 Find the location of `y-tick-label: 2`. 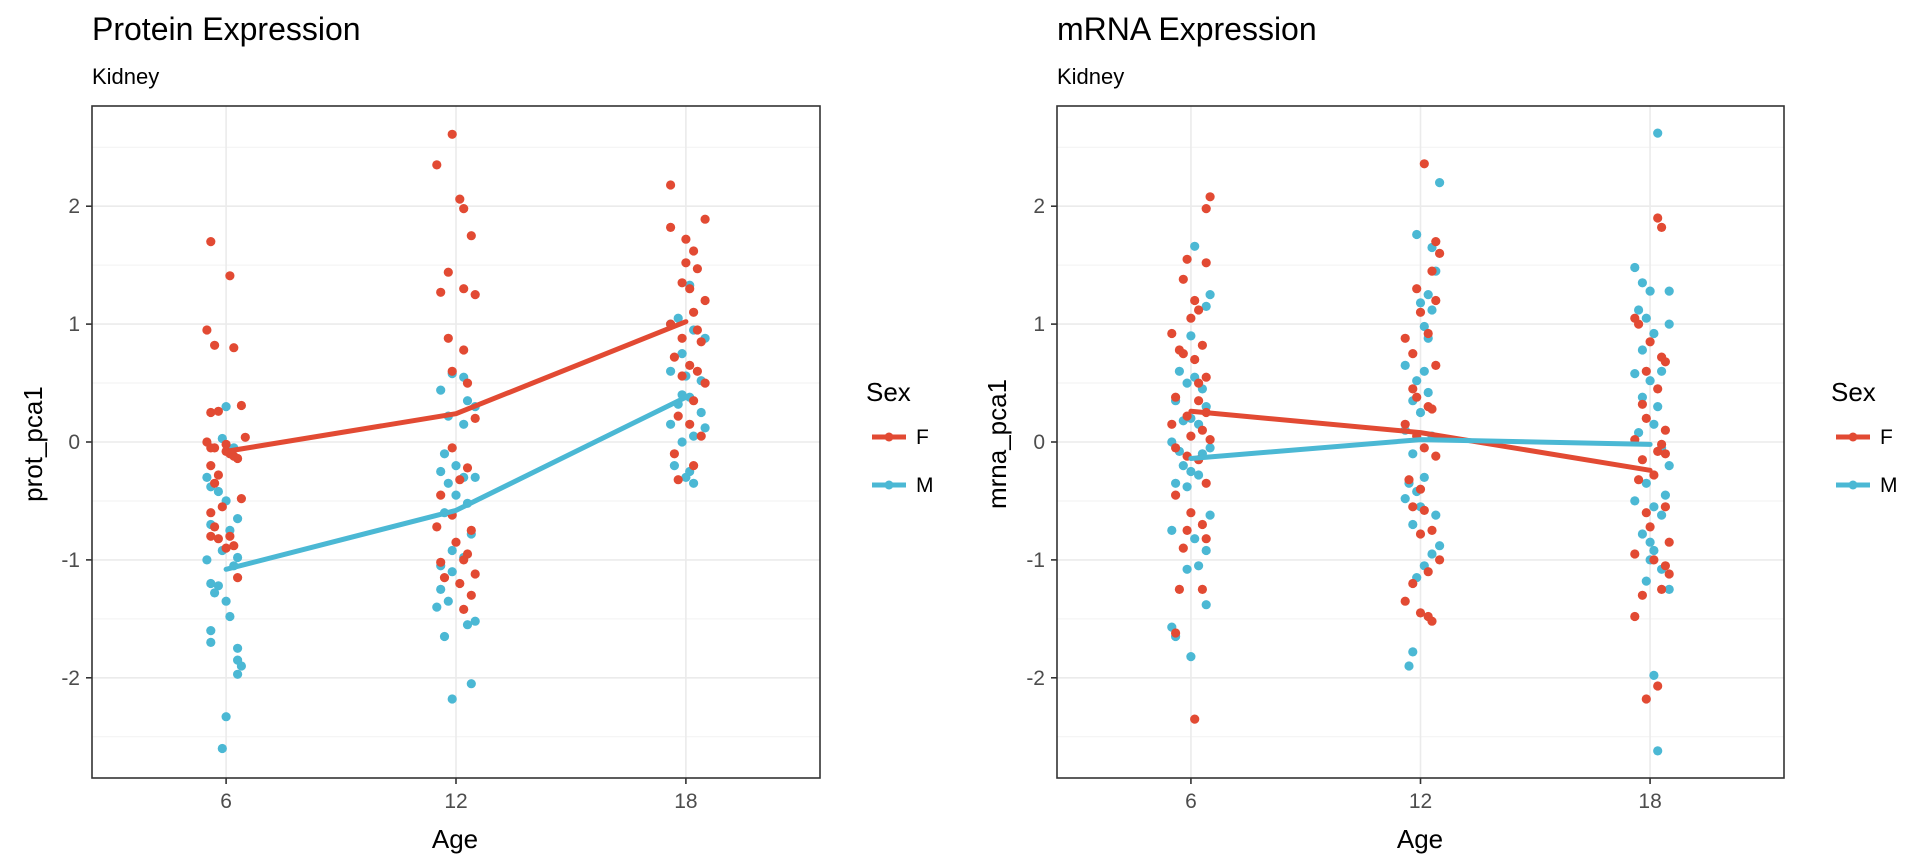

y-tick-label: 2 is located at coordinates (74, 206).